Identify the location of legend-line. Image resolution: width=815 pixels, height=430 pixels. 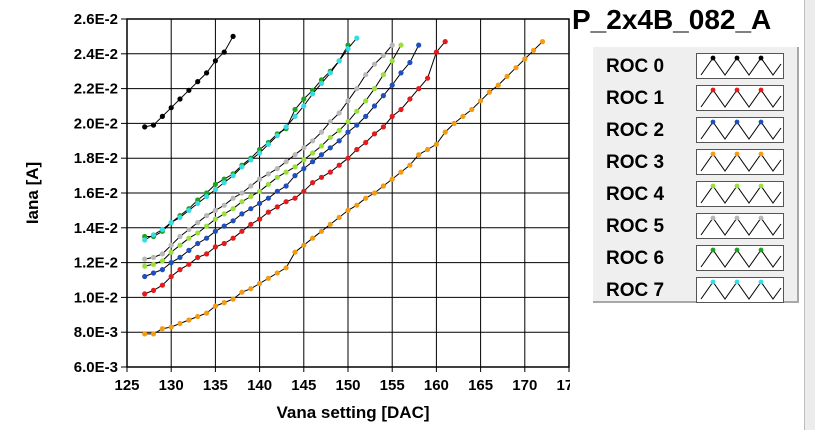
(741, 162).